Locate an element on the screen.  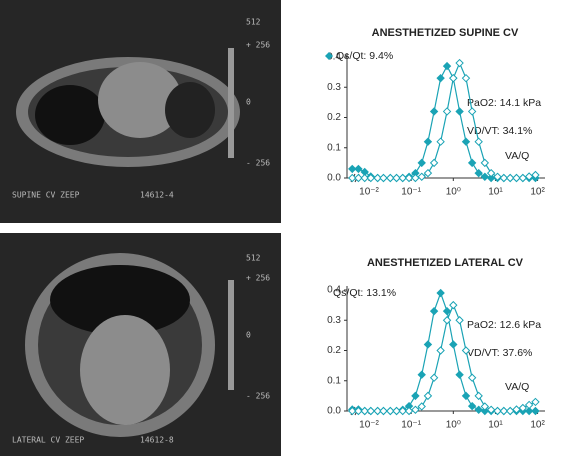
annotation: Qs/Qt: 9.4% is located at coordinates (364, 56).